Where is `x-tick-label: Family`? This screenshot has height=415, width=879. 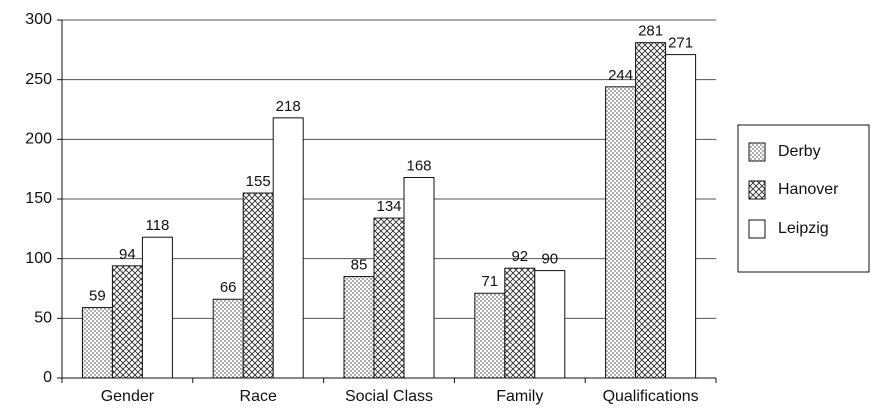 x-tick-label: Family is located at coordinates (519, 396).